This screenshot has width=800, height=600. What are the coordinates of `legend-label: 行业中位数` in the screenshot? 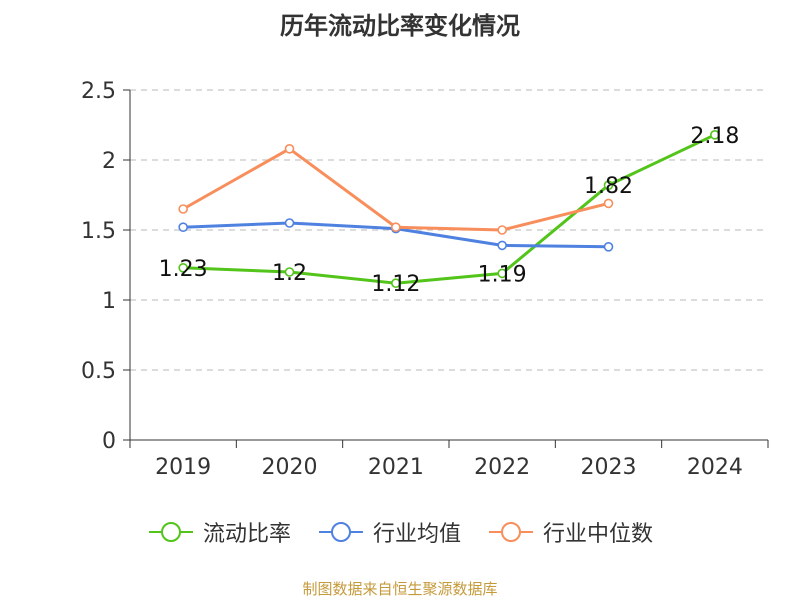 It's located at (598, 534).